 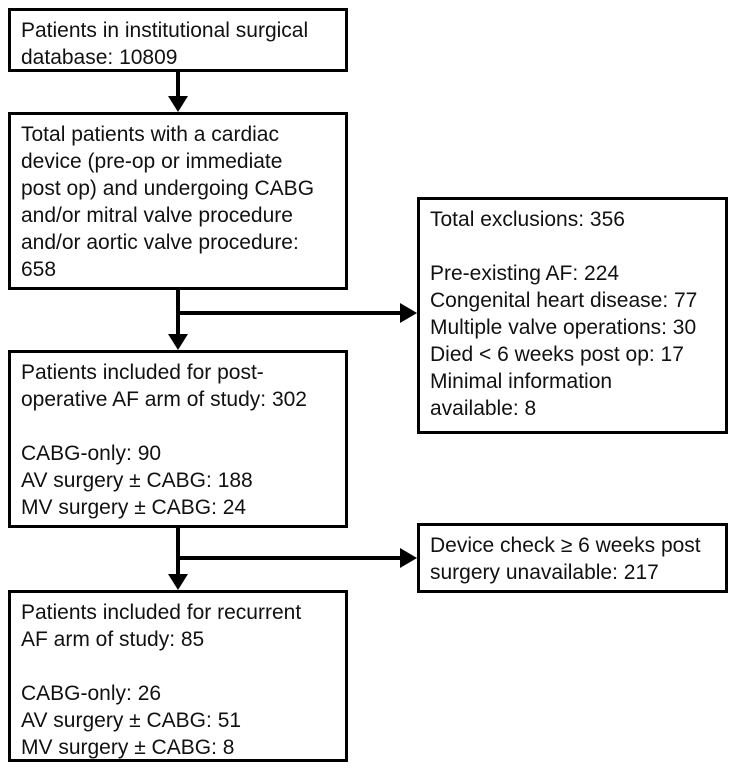 What do you see at coordinates (160, 242) in the screenshot?
I see `box-text-line: and/or aortic valve procedure:` at bounding box center [160, 242].